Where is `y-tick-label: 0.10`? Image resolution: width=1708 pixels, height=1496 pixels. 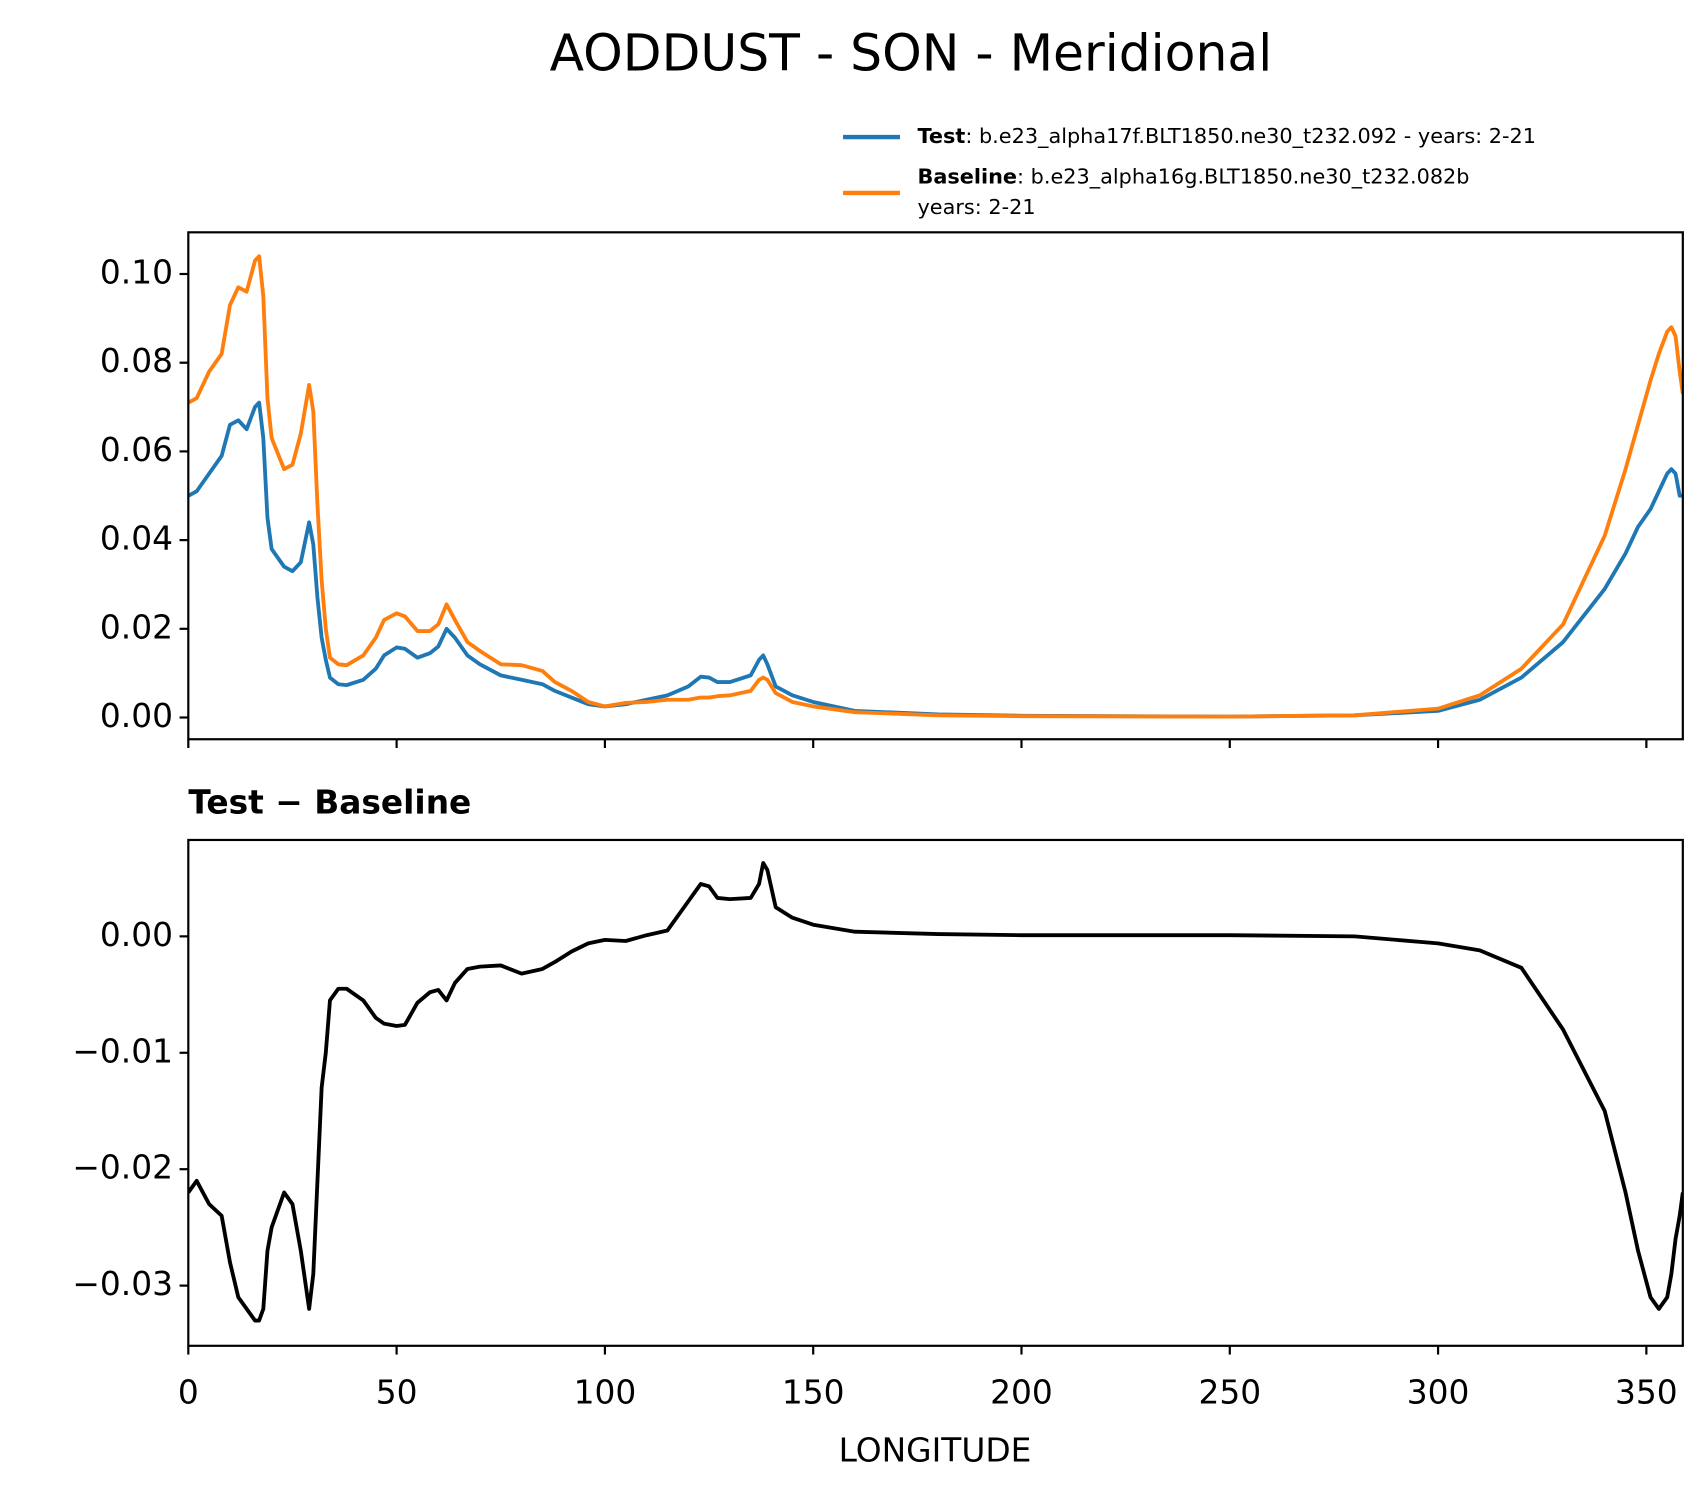 y-tick-label: 0.10 is located at coordinates (136, 273).